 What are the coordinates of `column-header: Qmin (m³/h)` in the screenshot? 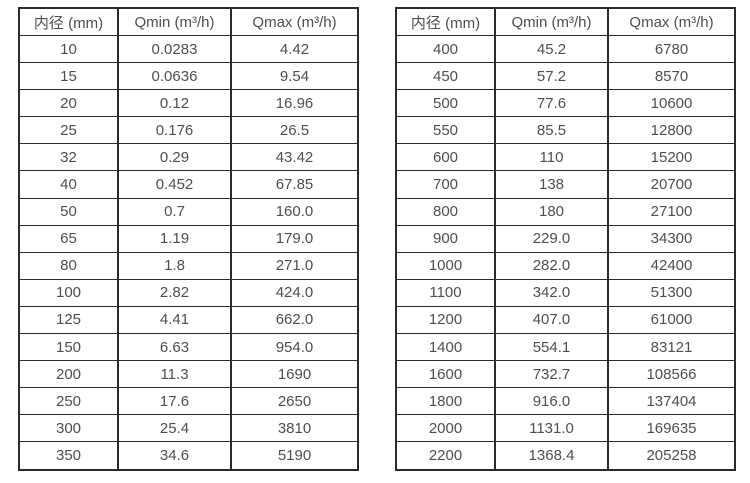 It's located at (551, 21).